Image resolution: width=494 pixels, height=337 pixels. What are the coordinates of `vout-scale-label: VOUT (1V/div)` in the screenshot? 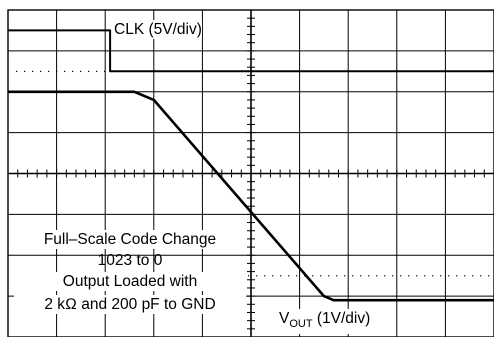 It's located at (325, 322).